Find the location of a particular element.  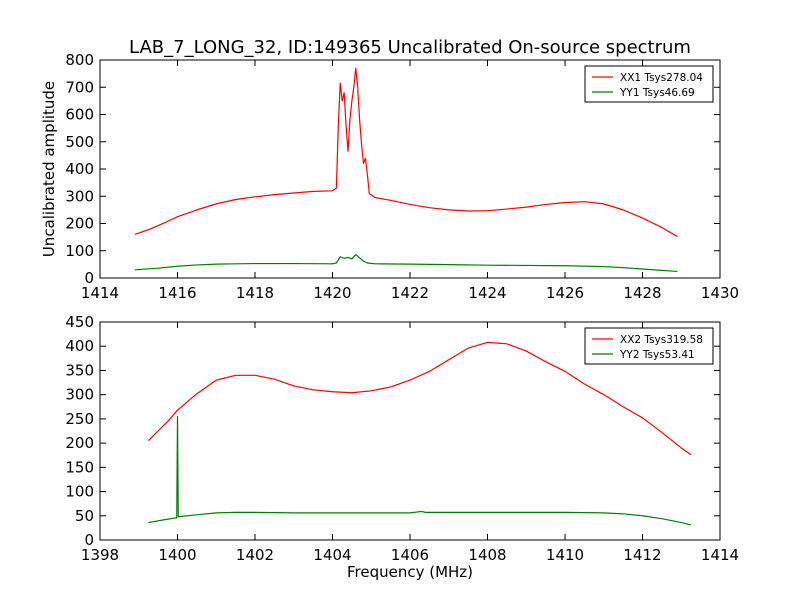

x-tick-label: 1426 is located at coordinates (565, 293).